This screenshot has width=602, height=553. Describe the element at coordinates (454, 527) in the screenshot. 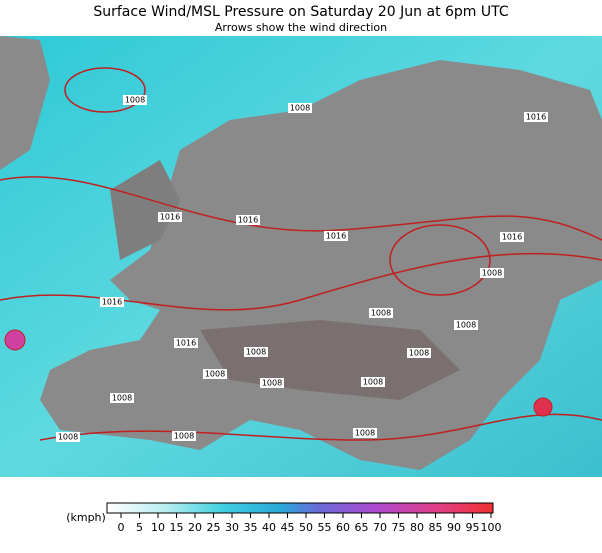

I see `legend-tick-label: 90` at that location.